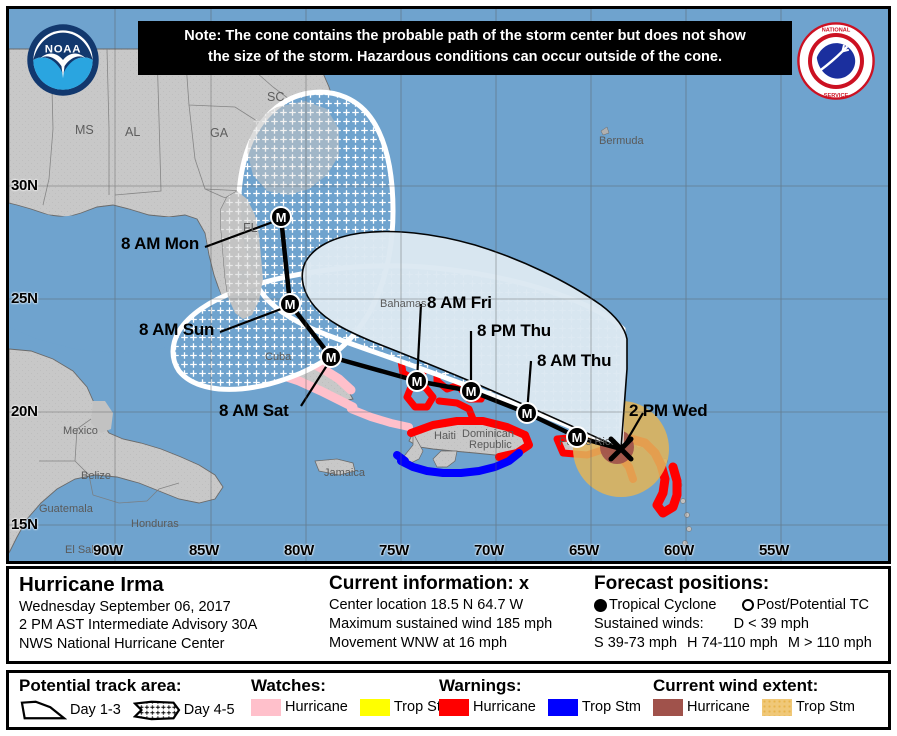  I want to click on legend-item-hurricane-watch: Hurricane, so click(299, 707).